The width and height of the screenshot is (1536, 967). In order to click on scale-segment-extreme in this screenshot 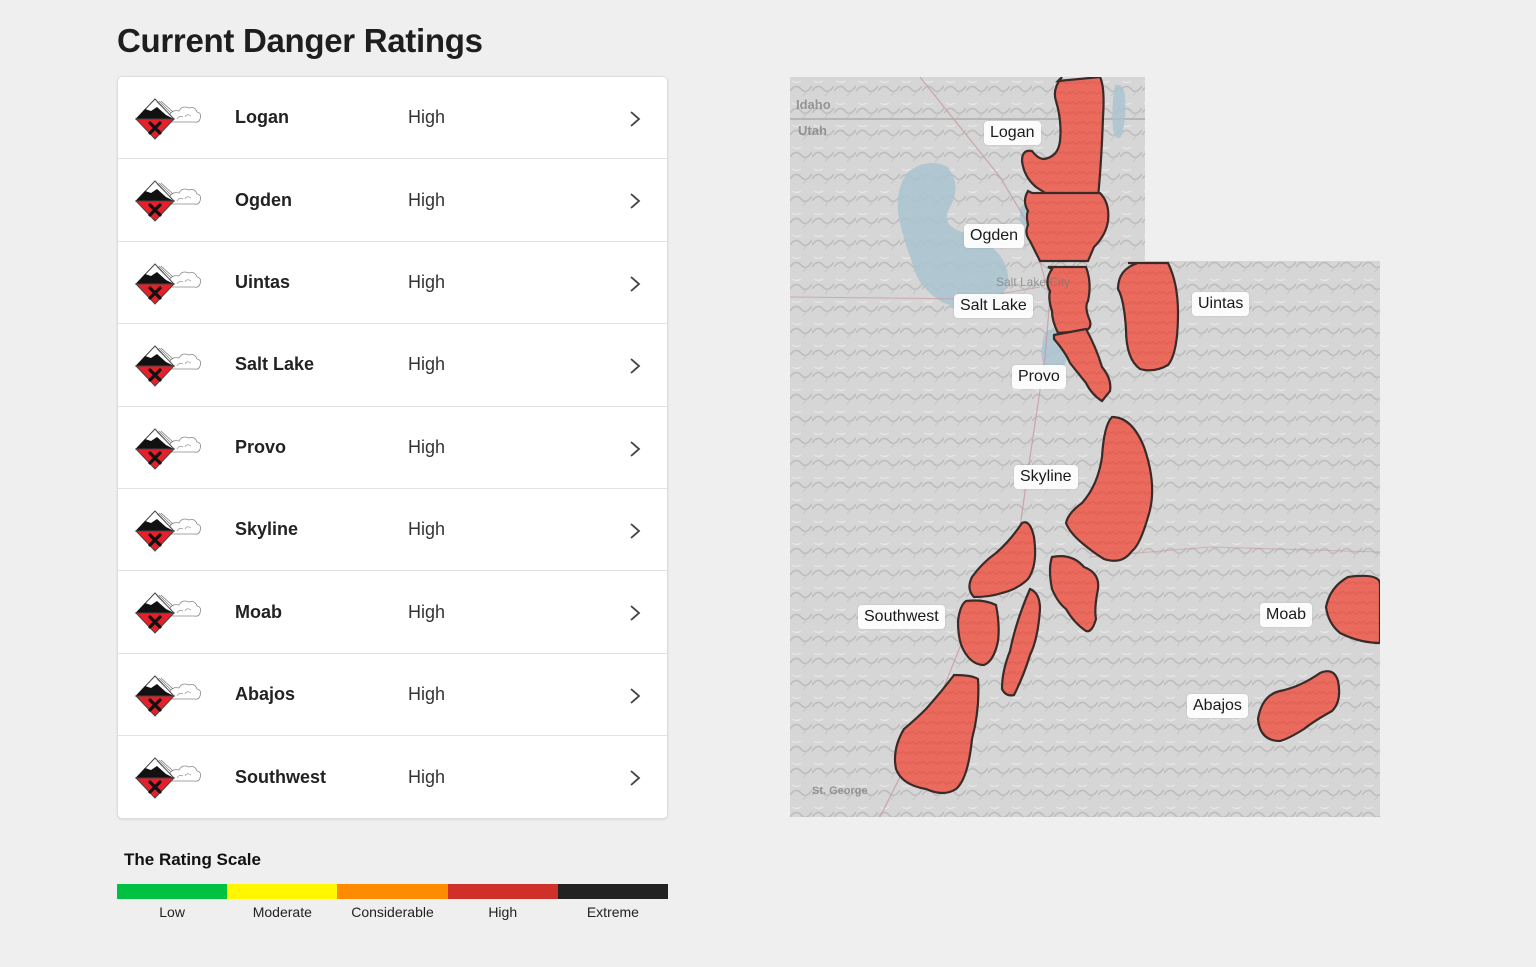, I will do `click(613, 891)`.